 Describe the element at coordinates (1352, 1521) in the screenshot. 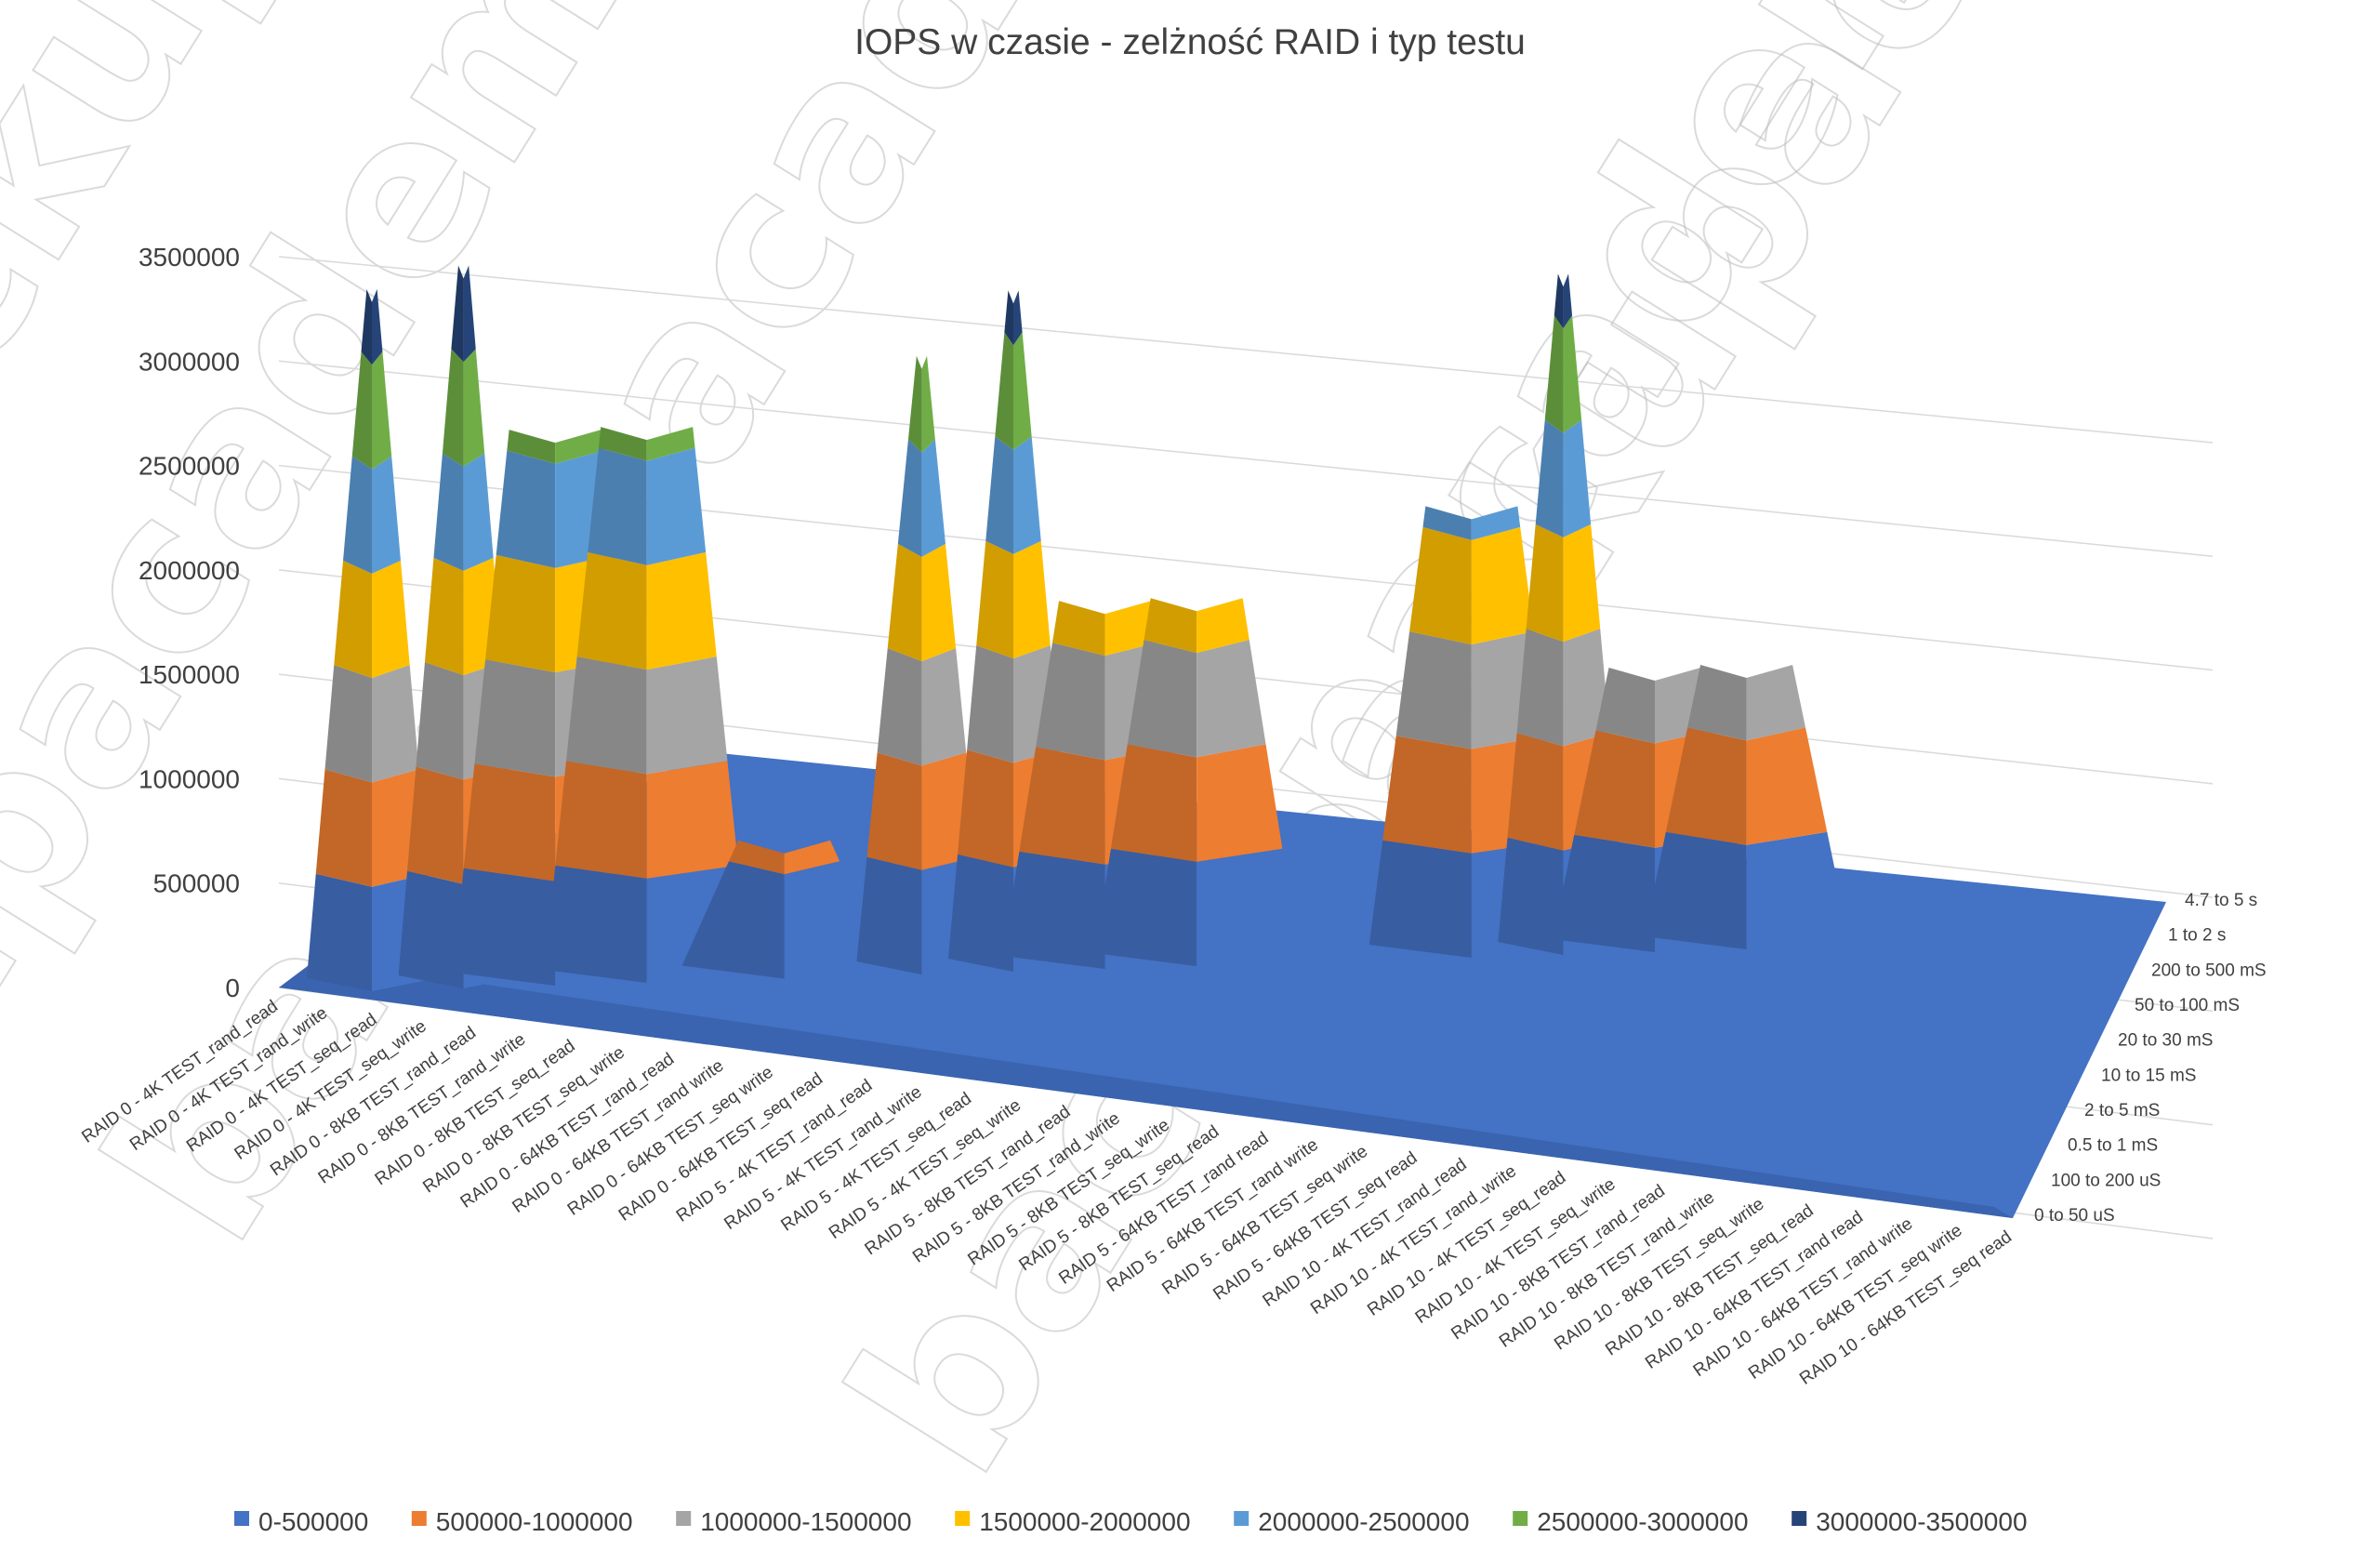

I see `legend-item: 2000000-2500000` at that location.